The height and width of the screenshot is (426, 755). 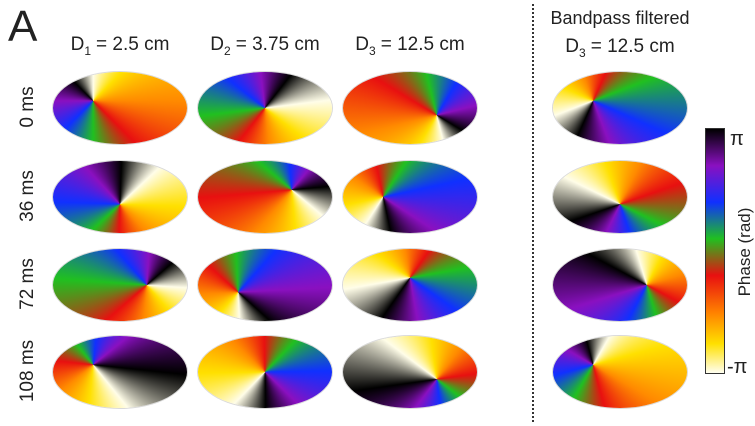 What do you see at coordinates (133, 44) in the screenshot?
I see `value: = 2.5 cm` at bounding box center [133, 44].